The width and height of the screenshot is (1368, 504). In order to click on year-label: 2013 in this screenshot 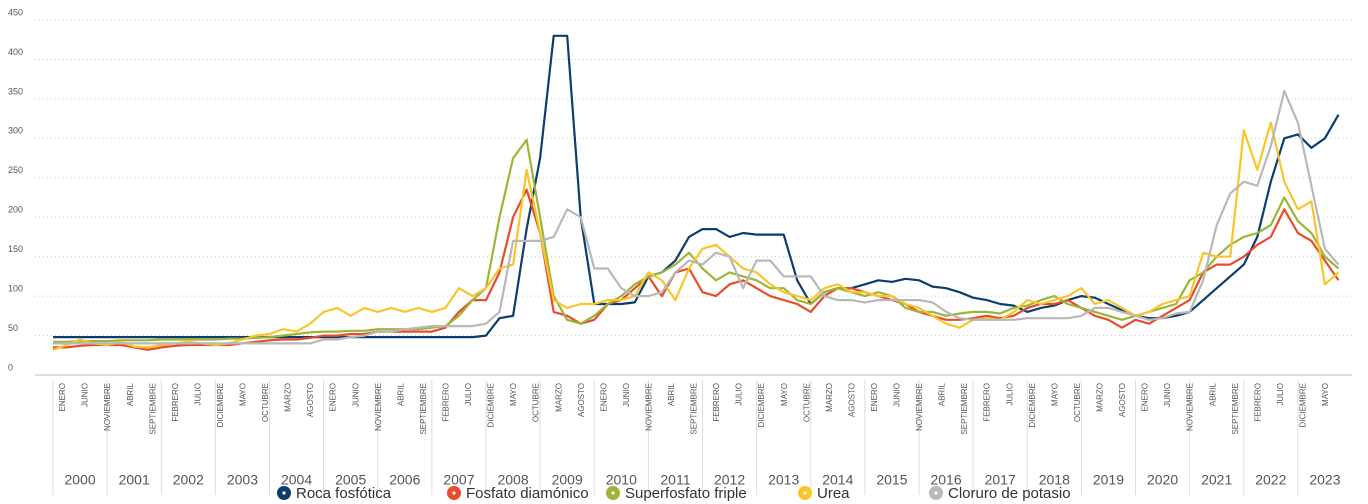, I will do `click(783, 480)`.